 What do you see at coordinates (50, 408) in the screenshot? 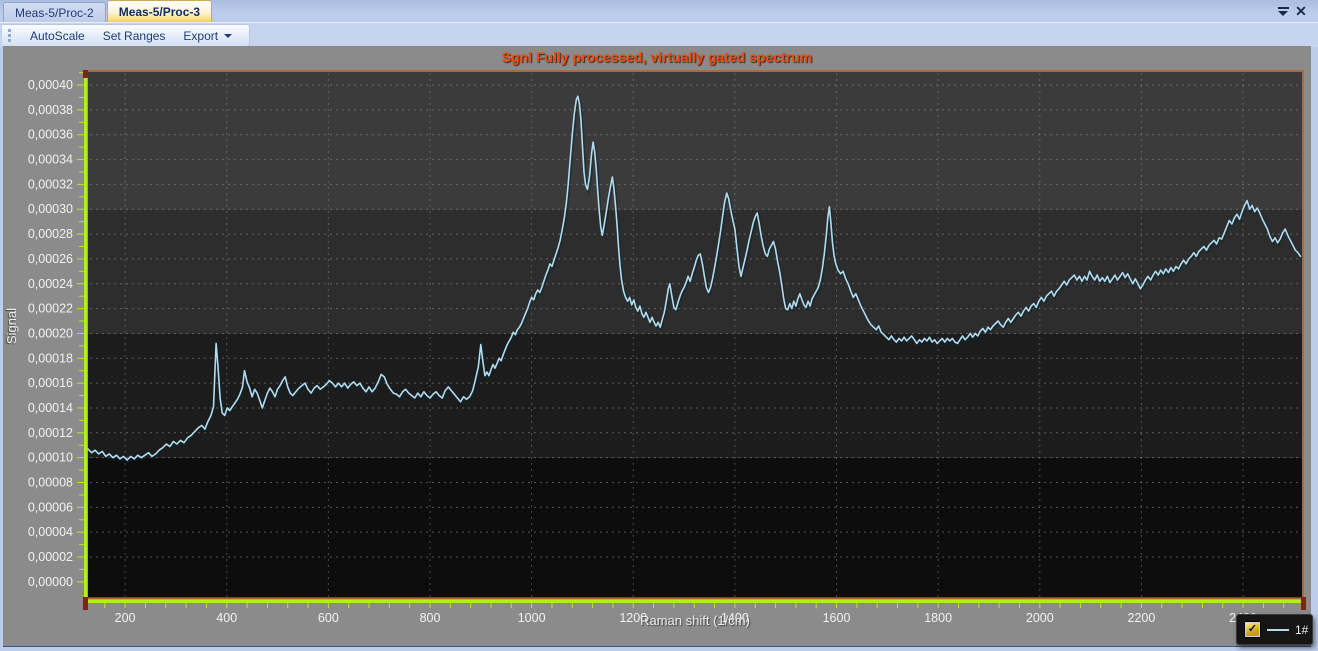
I see `y-tick-label: 0,00014` at bounding box center [50, 408].